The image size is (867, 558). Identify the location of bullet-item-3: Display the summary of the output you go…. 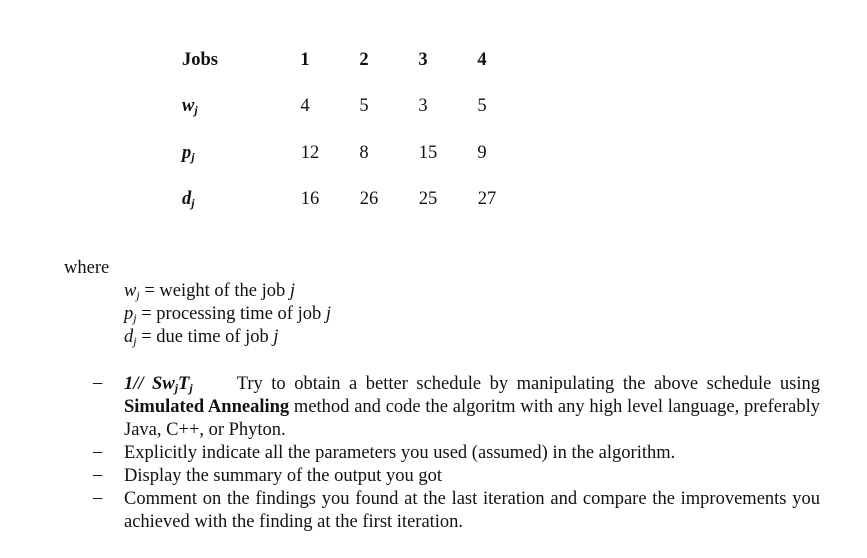
(283, 476).